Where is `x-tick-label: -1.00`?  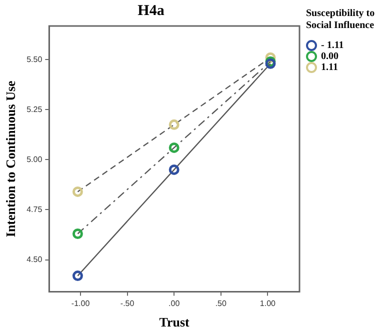
x-tick-label: -1.00 is located at coordinates (80, 303).